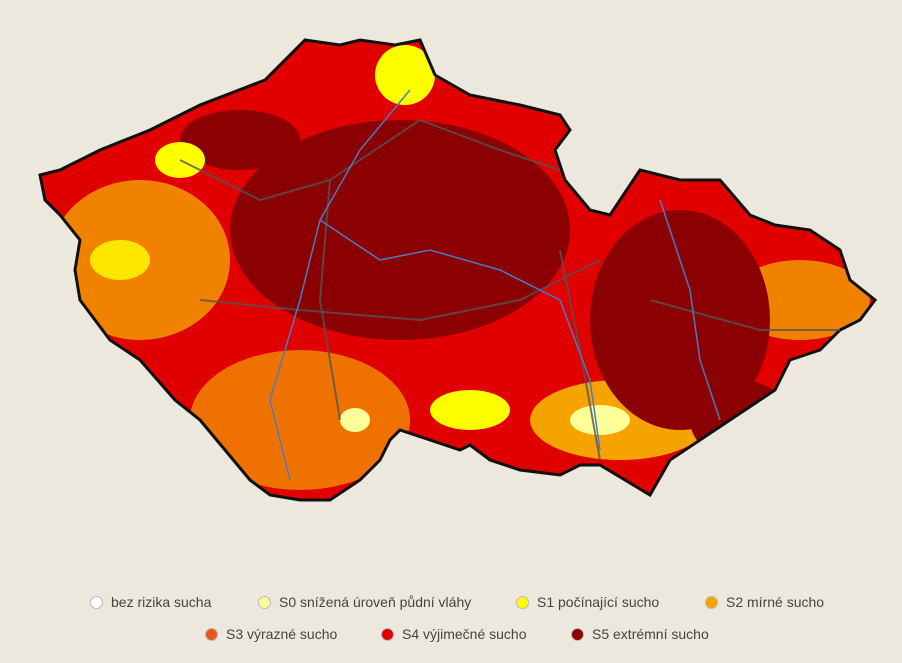 The image size is (902, 663). What do you see at coordinates (282, 634) in the screenshot?
I see `legend-label: S3 výrazné sucho` at bounding box center [282, 634].